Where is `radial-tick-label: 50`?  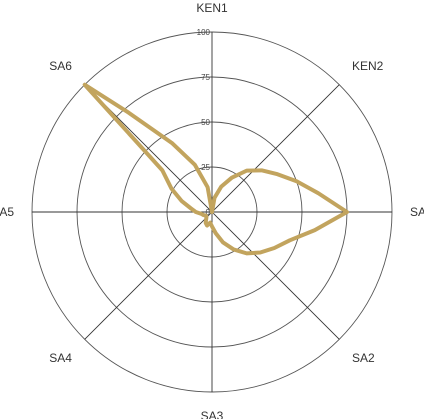
radial-tick-label: 50 is located at coordinates (205, 122).